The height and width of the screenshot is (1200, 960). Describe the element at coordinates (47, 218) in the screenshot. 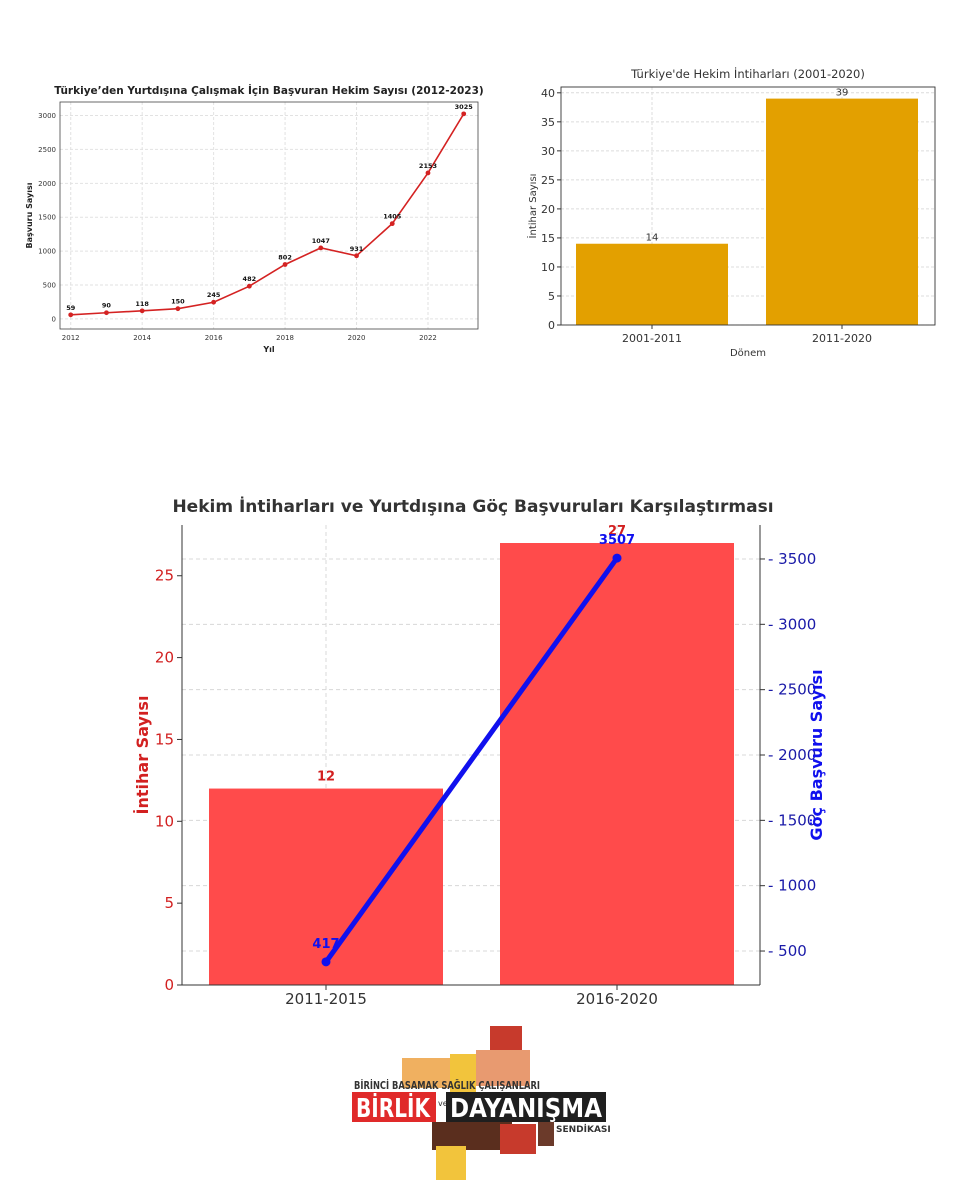

I see `chart1-y-tick: 1500` at that location.